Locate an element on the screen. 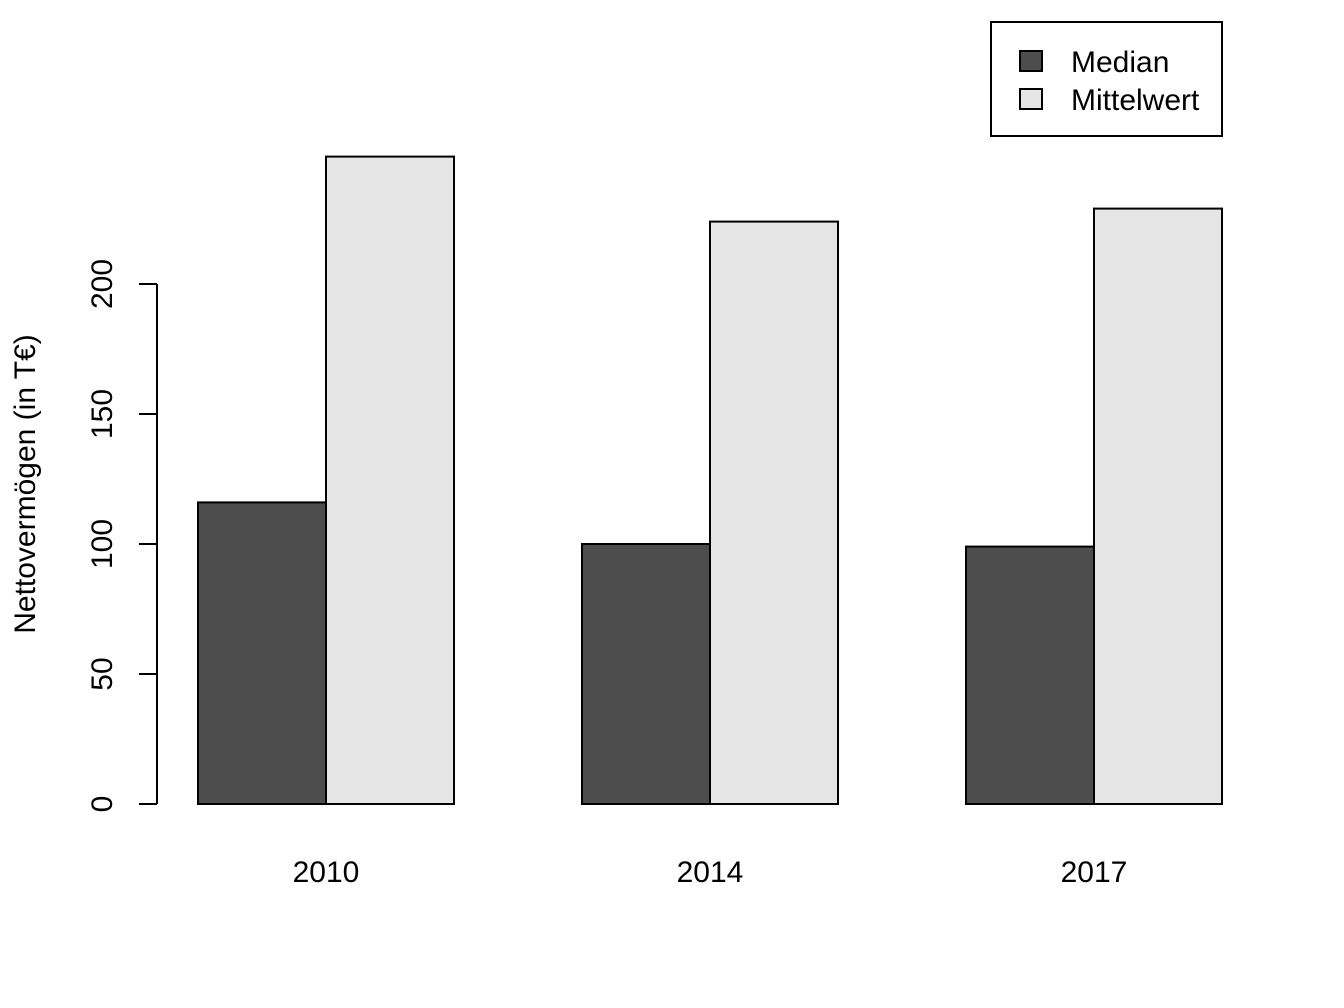  bar-median-2010 is located at coordinates (262, 653).